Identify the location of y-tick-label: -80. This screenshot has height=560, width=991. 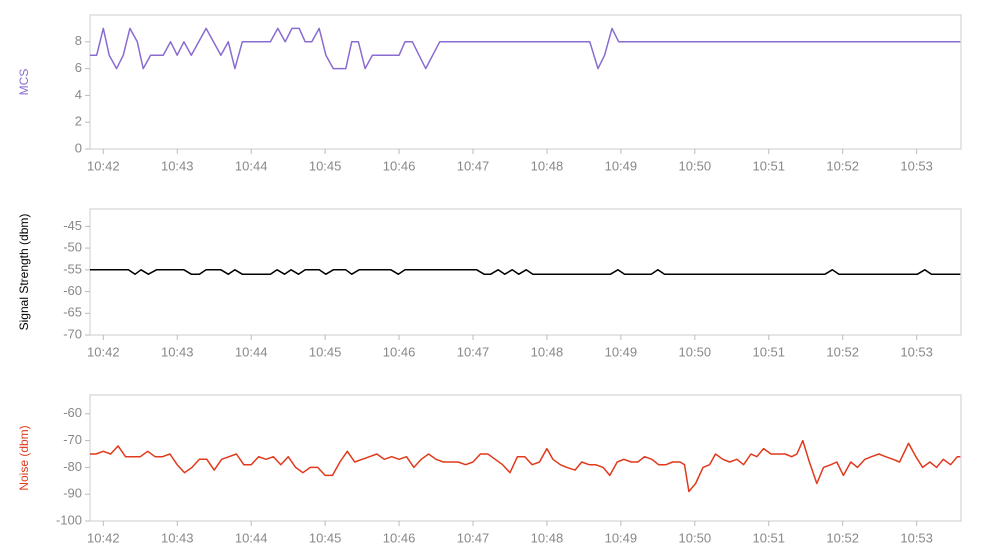
(72, 466).